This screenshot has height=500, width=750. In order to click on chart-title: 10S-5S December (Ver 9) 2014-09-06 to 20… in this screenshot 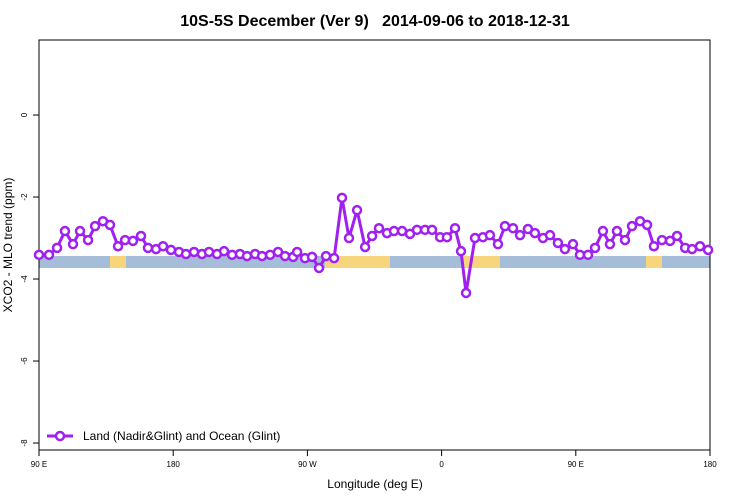, I will do `click(375, 21)`.